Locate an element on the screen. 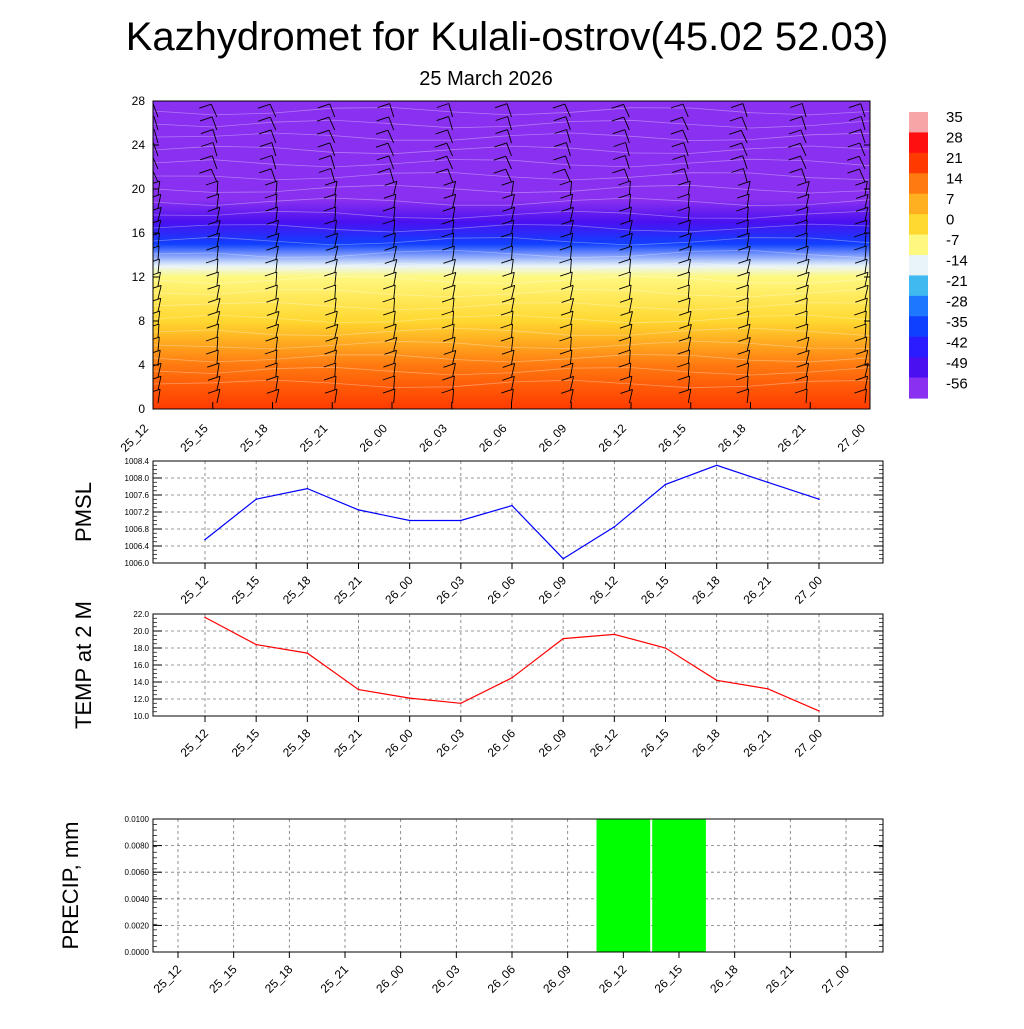 This screenshot has height=1029, width=1024. y-tick-label: 0 is located at coordinates (141, 409).